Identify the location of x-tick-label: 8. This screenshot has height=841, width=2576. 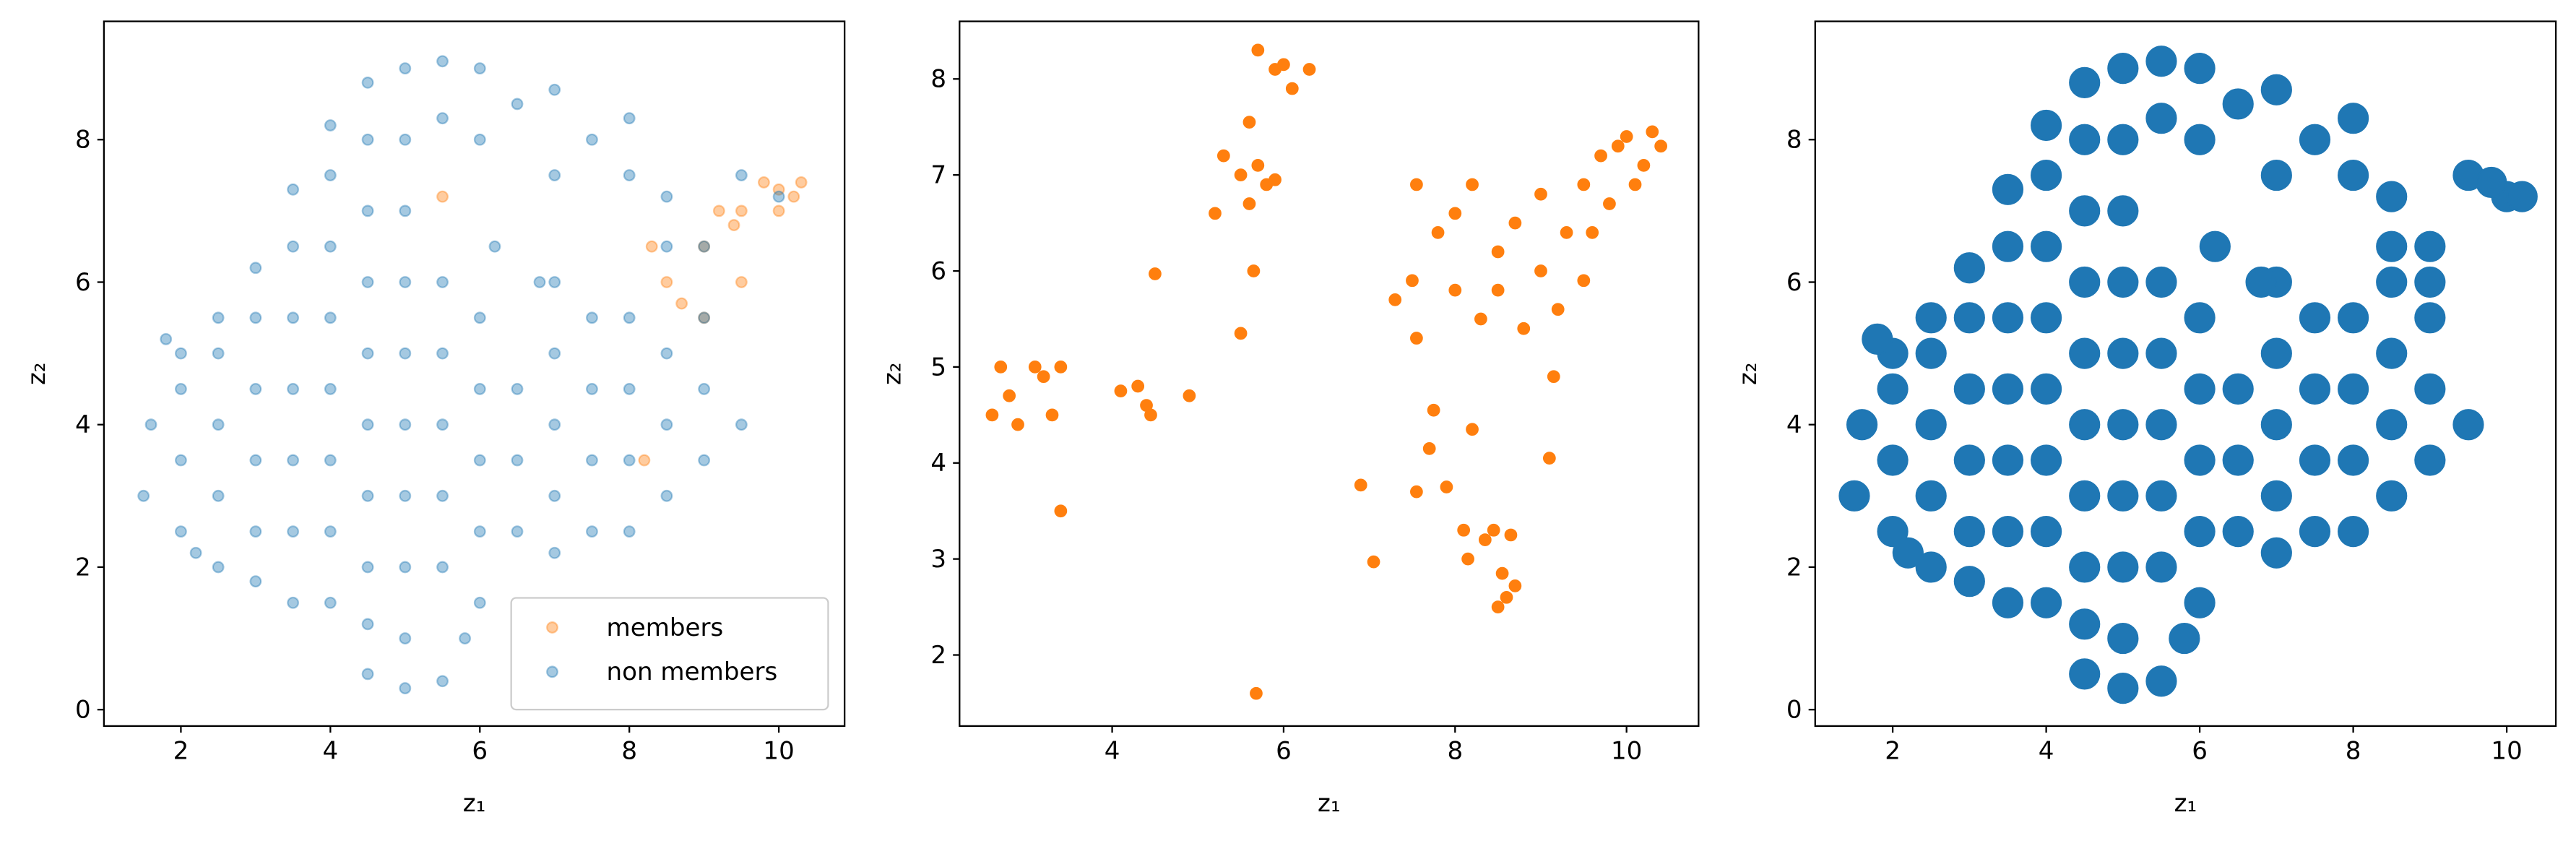
(2353, 750).